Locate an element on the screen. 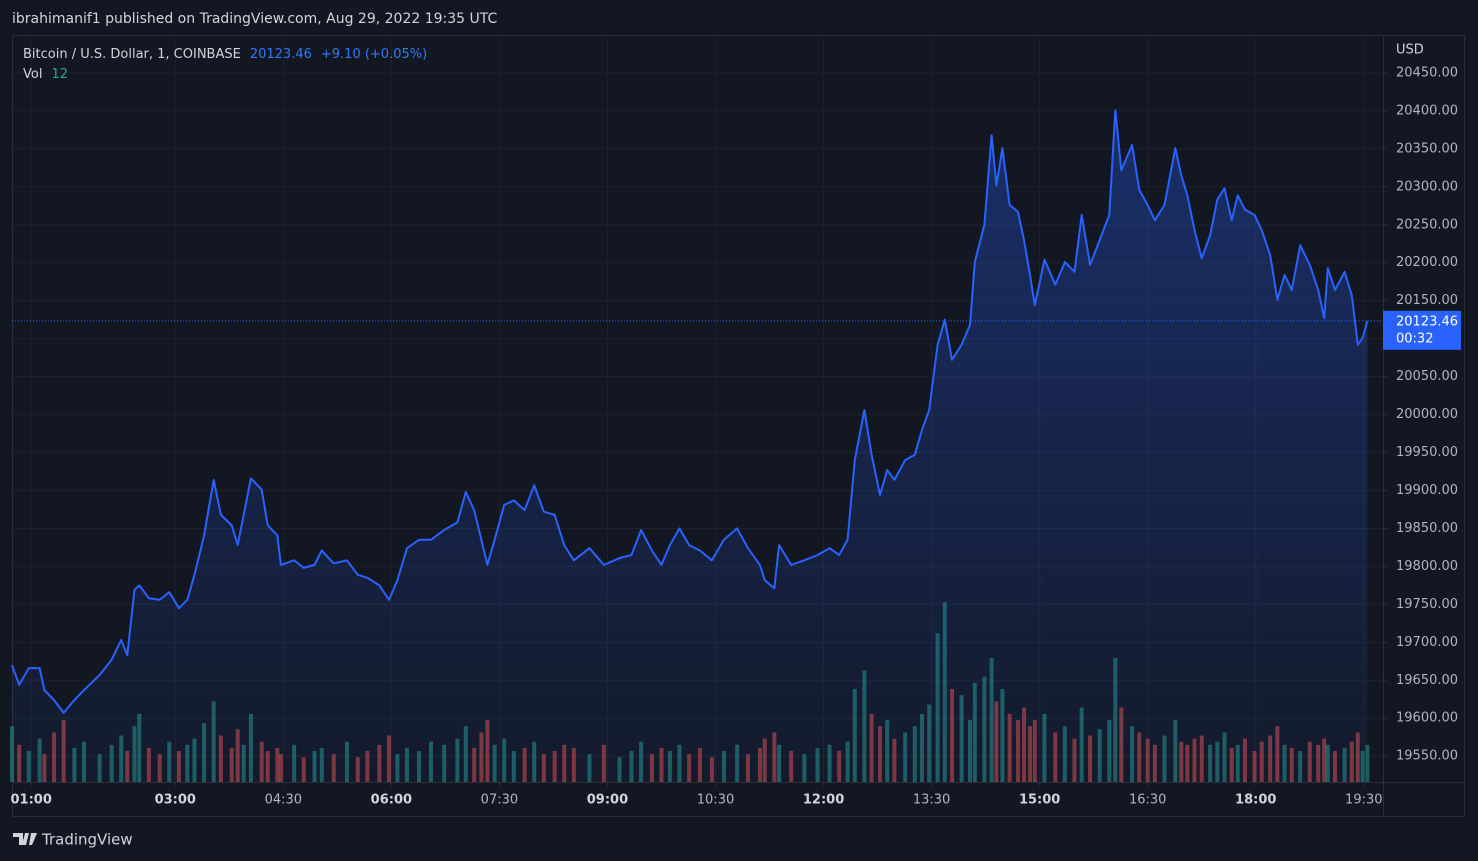  volume-last: 12 is located at coordinates (59, 74).